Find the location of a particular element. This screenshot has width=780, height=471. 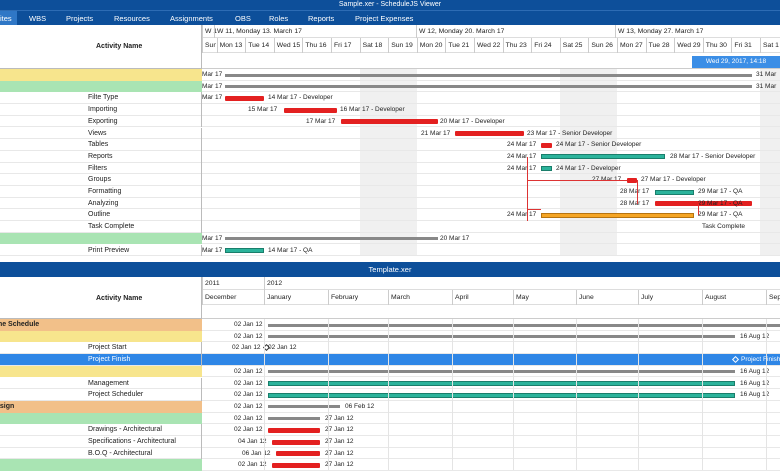

top-row-0: Mar 17 31 Mar is located at coordinates (390, 75).